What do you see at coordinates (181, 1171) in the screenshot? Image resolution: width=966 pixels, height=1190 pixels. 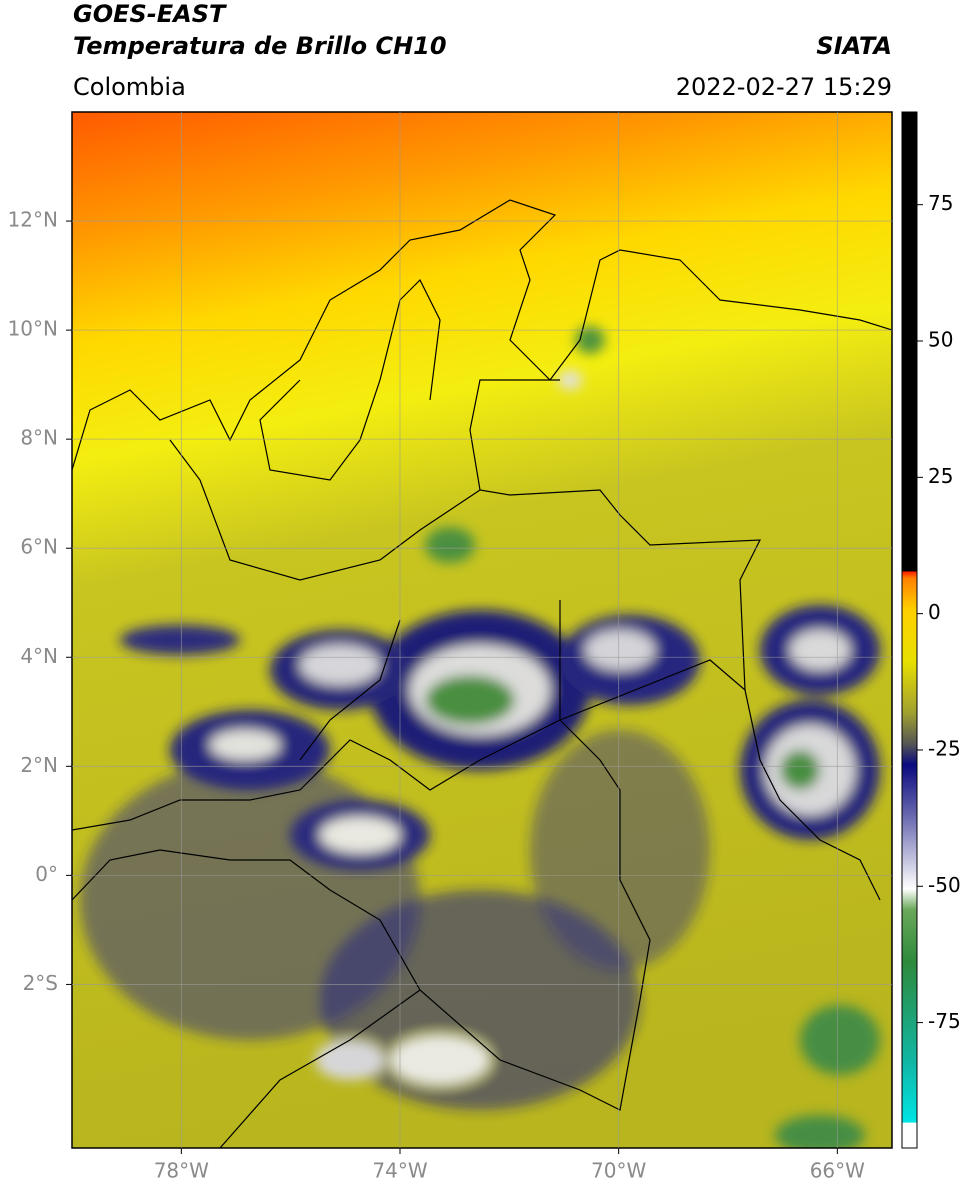 I see `lon-tick-label: 78°W` at bounding box center [181, 1171].